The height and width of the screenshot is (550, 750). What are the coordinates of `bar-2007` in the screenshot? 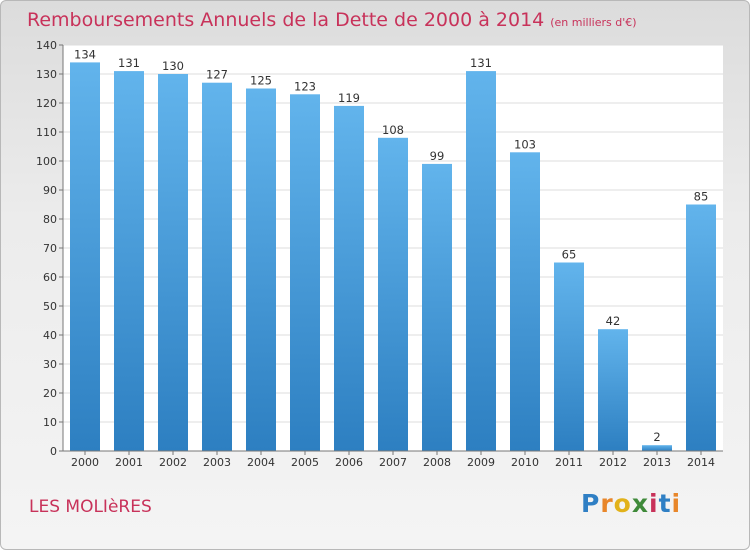 It's located at (393, 294).